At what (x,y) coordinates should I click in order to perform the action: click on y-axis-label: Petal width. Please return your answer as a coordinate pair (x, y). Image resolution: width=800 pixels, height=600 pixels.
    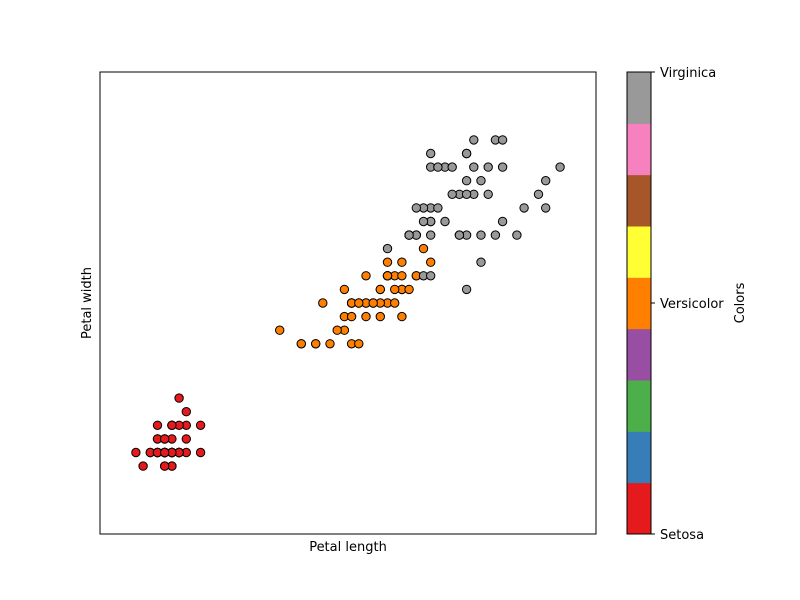
    Looking at the image, I should click on (87, 303).